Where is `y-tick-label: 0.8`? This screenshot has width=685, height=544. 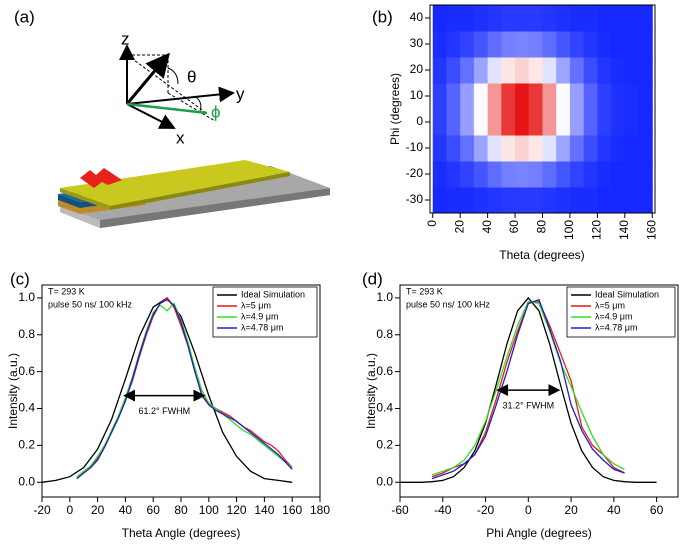 y-tick-label: 0.8 is located at coordinates (384, 334).